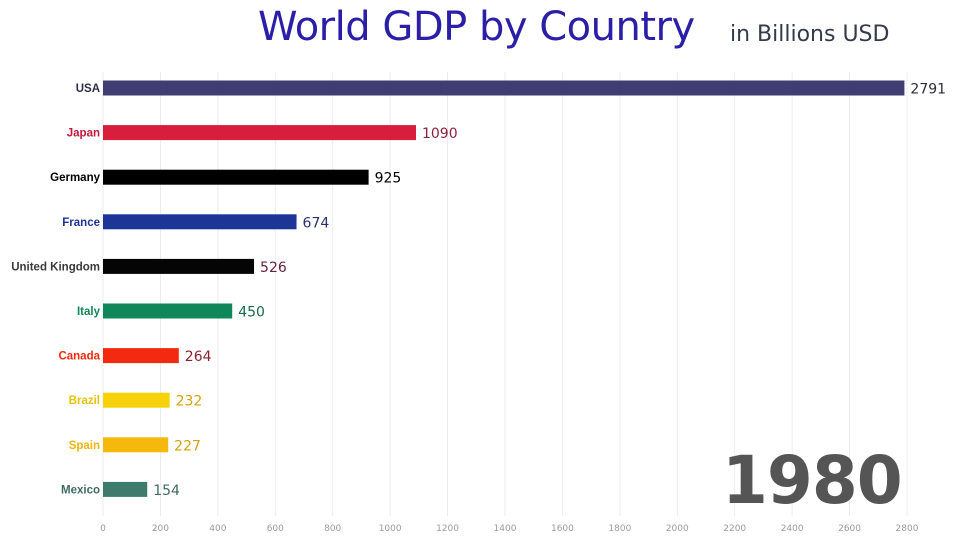 The height and width of the screenshot is (540, 960). What do you see at coordinates (619, 529) in the screenshot?
I see `x-tick-label: 1800` at bounding box center [619, 529].